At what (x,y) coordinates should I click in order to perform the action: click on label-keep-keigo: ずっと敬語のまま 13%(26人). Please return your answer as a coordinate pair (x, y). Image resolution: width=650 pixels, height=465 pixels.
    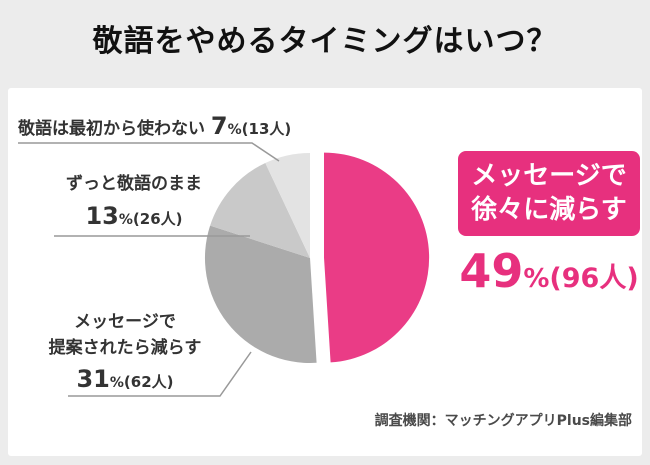
    Looking at the image, I should click on (134, 203).